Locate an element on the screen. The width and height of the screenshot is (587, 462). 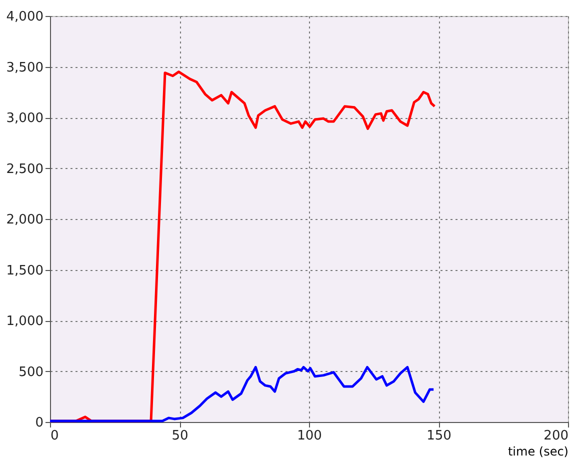
y-tick-label: 1,000 is located at coordinates (25, 321).